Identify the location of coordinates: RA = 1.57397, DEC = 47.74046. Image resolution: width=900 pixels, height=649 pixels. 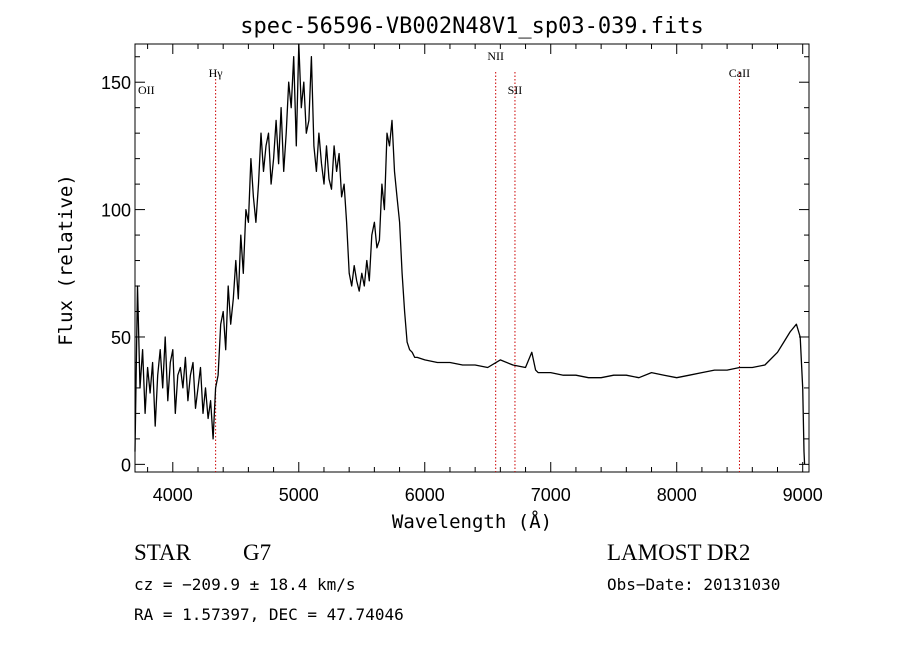
(269, 614).